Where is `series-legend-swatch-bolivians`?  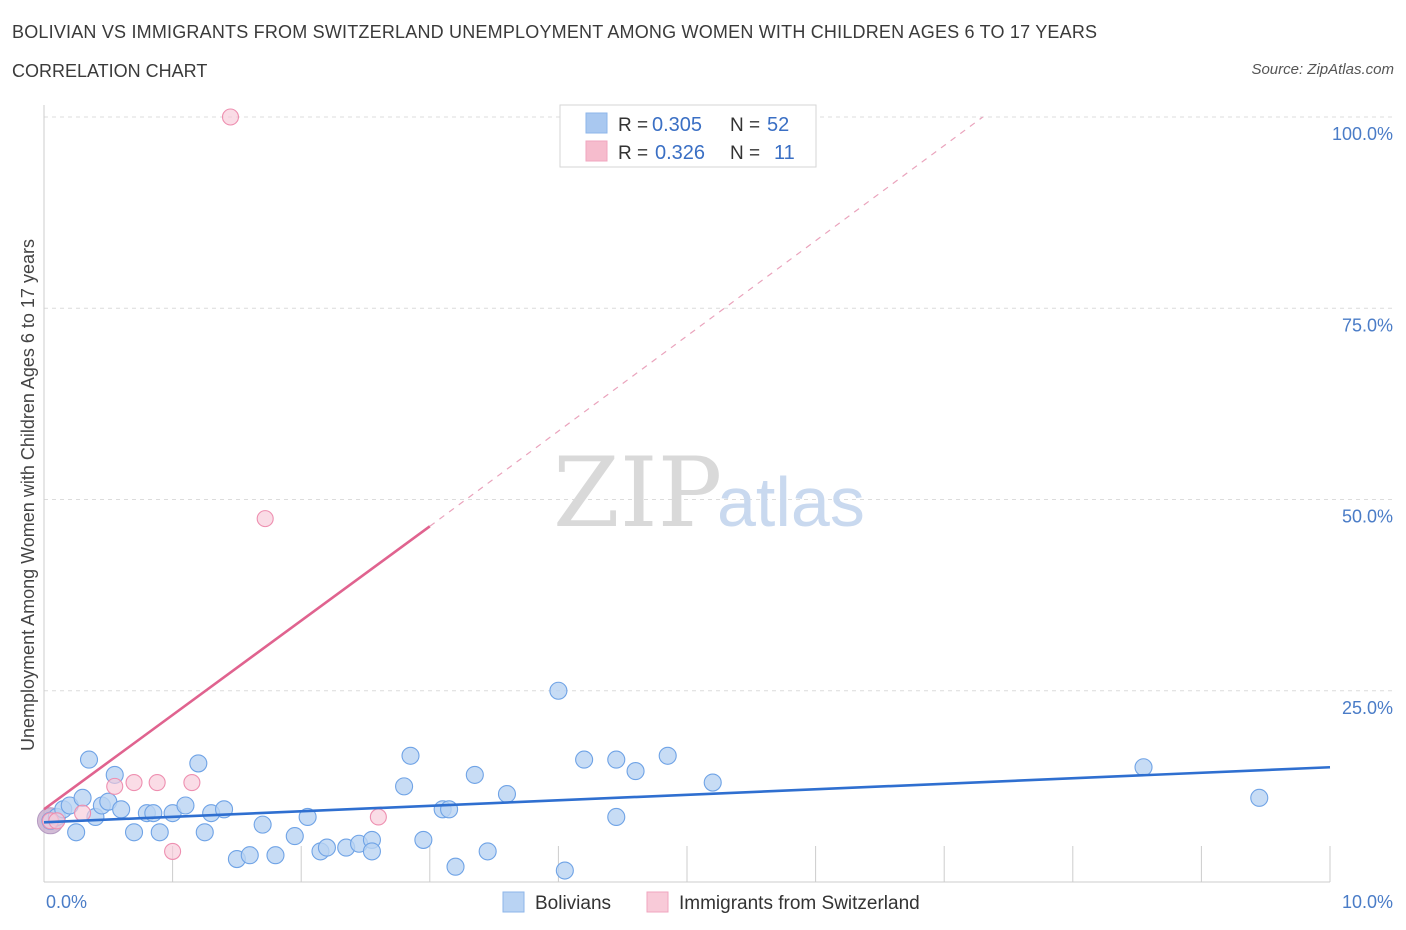
series-legend-swatch-bolivians is located at coordinates (513, 902).